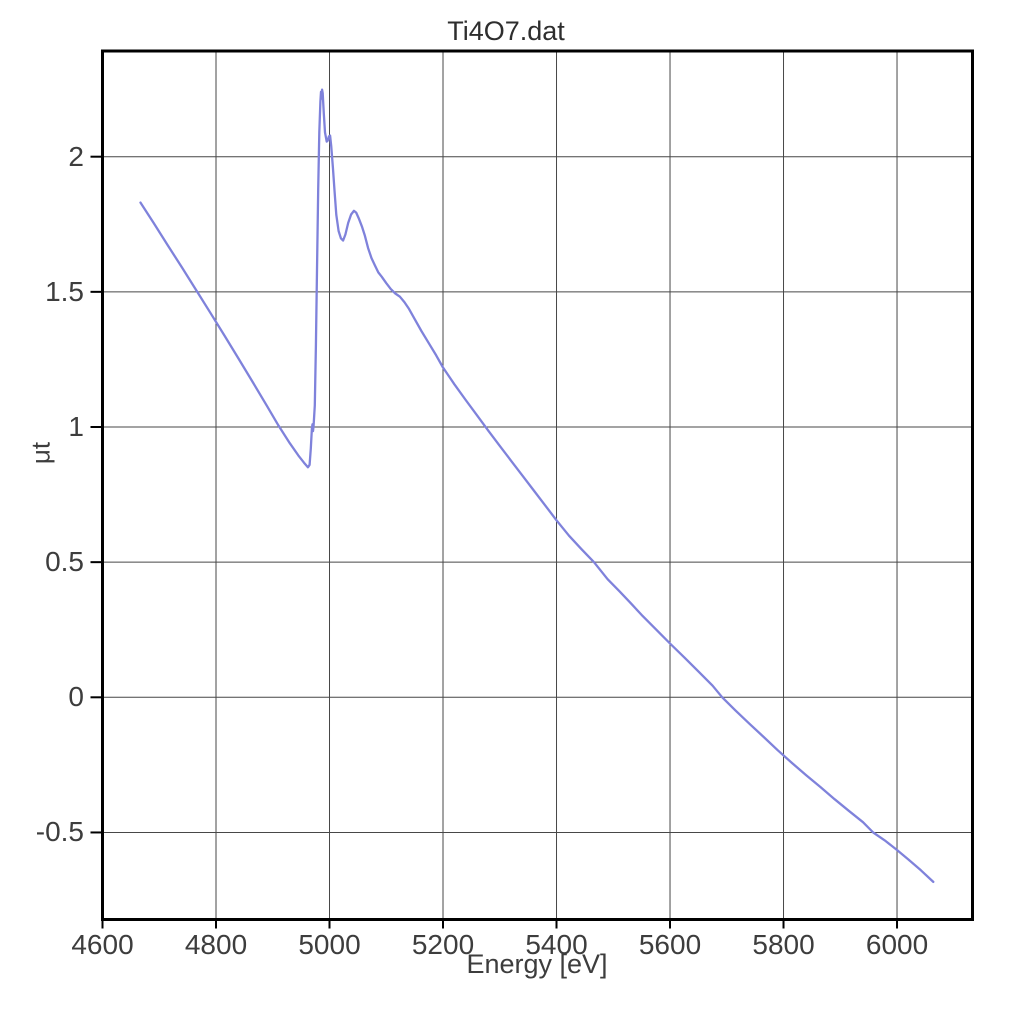  Describe the element at coordinates (443, 944) in the screenshot. I see `x-tick-label: 5200` at that location.